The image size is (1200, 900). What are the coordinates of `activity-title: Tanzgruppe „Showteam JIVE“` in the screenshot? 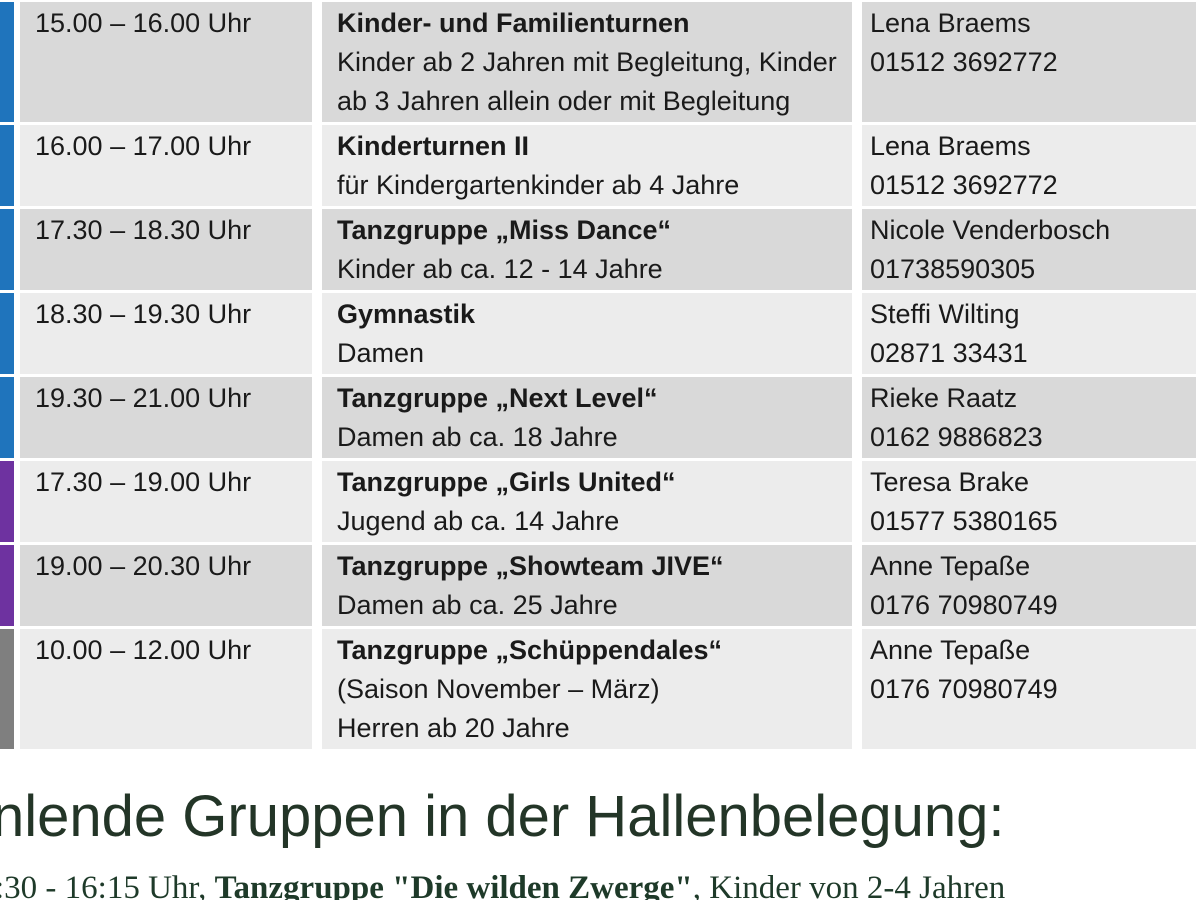 It's located at (530, 566).